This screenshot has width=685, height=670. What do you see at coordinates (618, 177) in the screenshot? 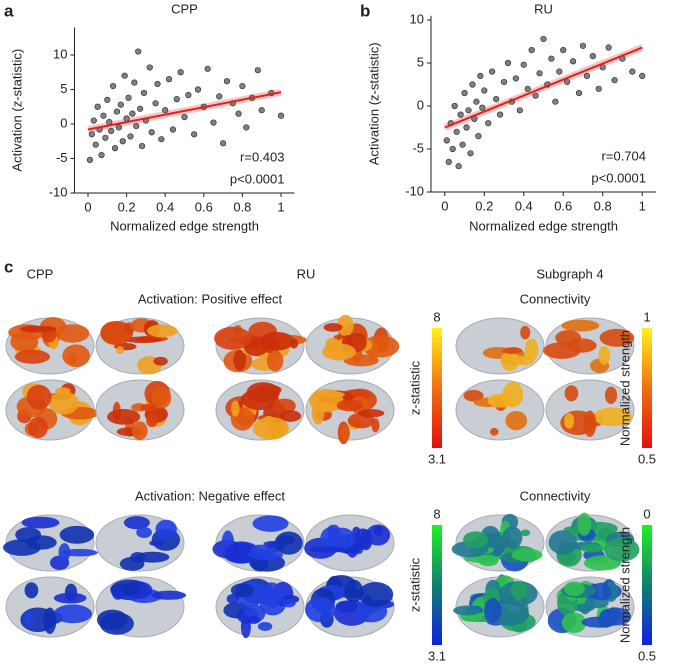
I see `annotation: p<0.0001` at bounding box center [618, 177].